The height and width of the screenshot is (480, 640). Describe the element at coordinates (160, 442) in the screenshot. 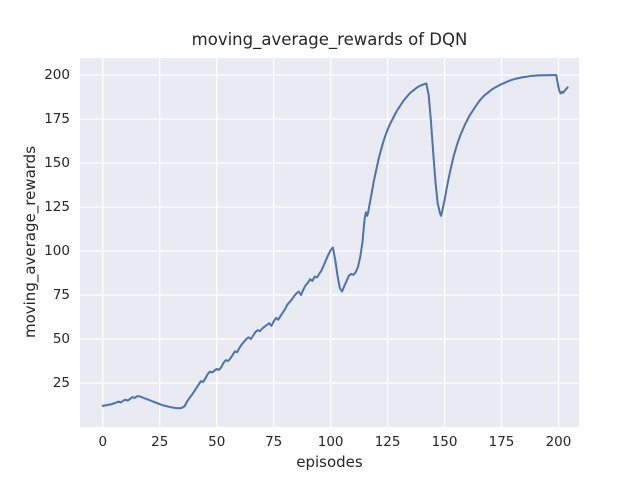

I see `x-tick-label: 25` at that location.